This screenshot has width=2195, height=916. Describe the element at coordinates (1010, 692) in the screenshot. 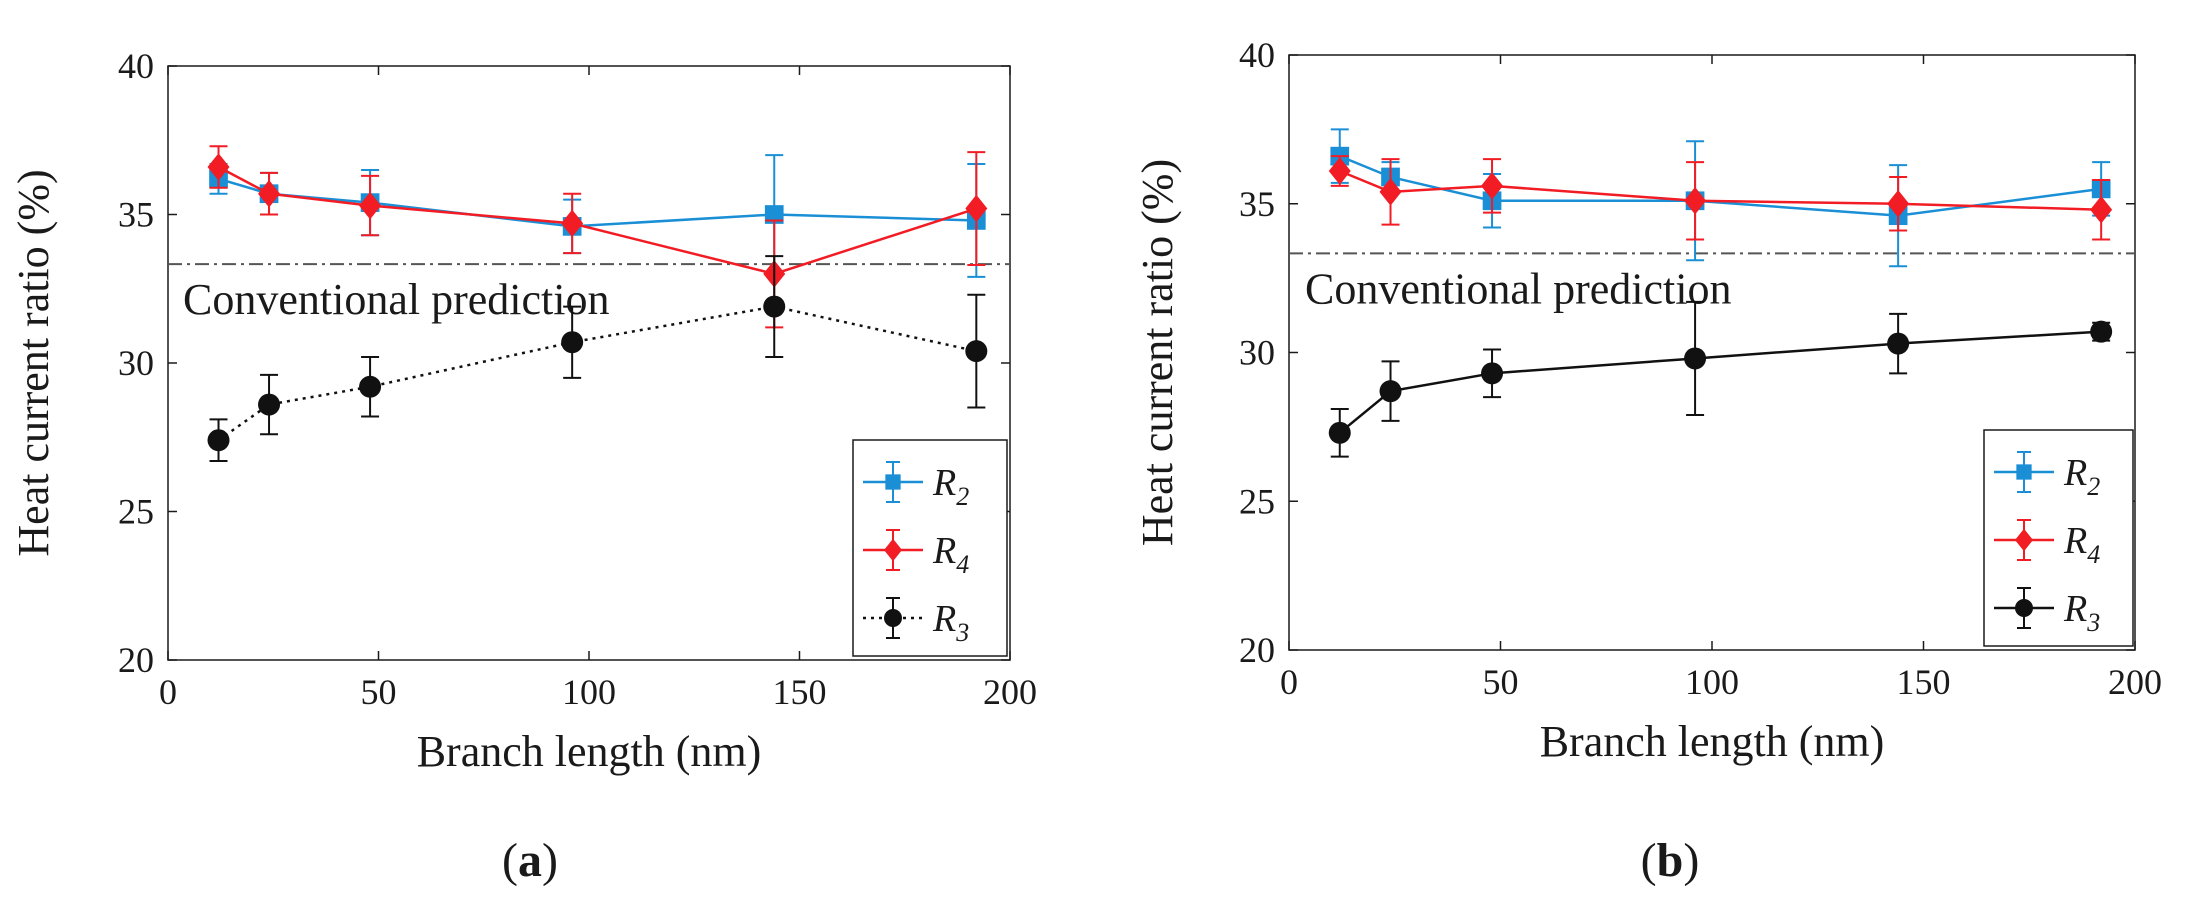

I see `panel-a-x-tick-label: 200` at that location.